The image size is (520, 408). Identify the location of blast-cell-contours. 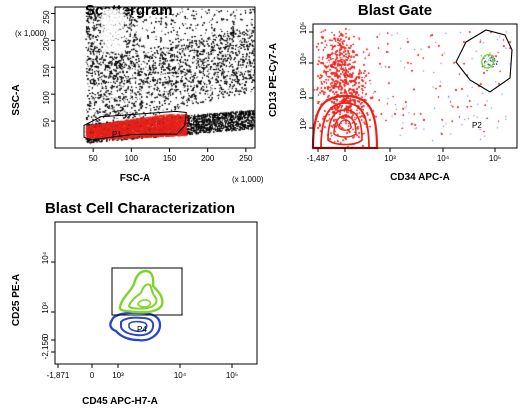
(136, 305).